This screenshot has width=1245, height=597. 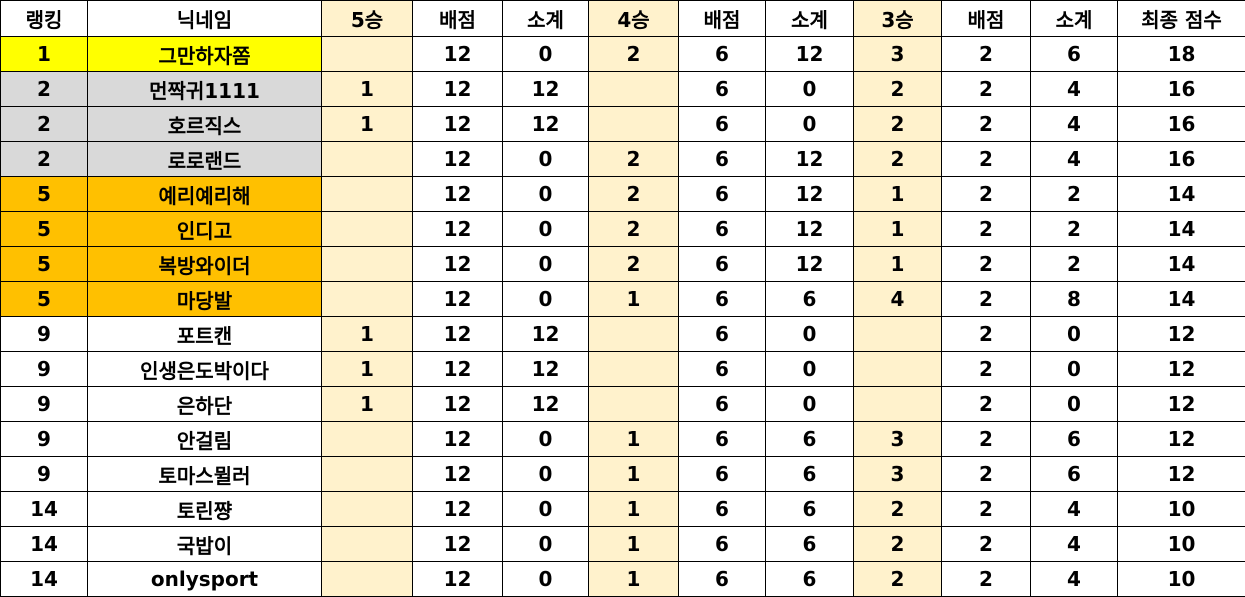 What do you see at coordinates (458, 19) in the screenshot?
I see `header-points-5: 배점` at bounding box center [458, 19].